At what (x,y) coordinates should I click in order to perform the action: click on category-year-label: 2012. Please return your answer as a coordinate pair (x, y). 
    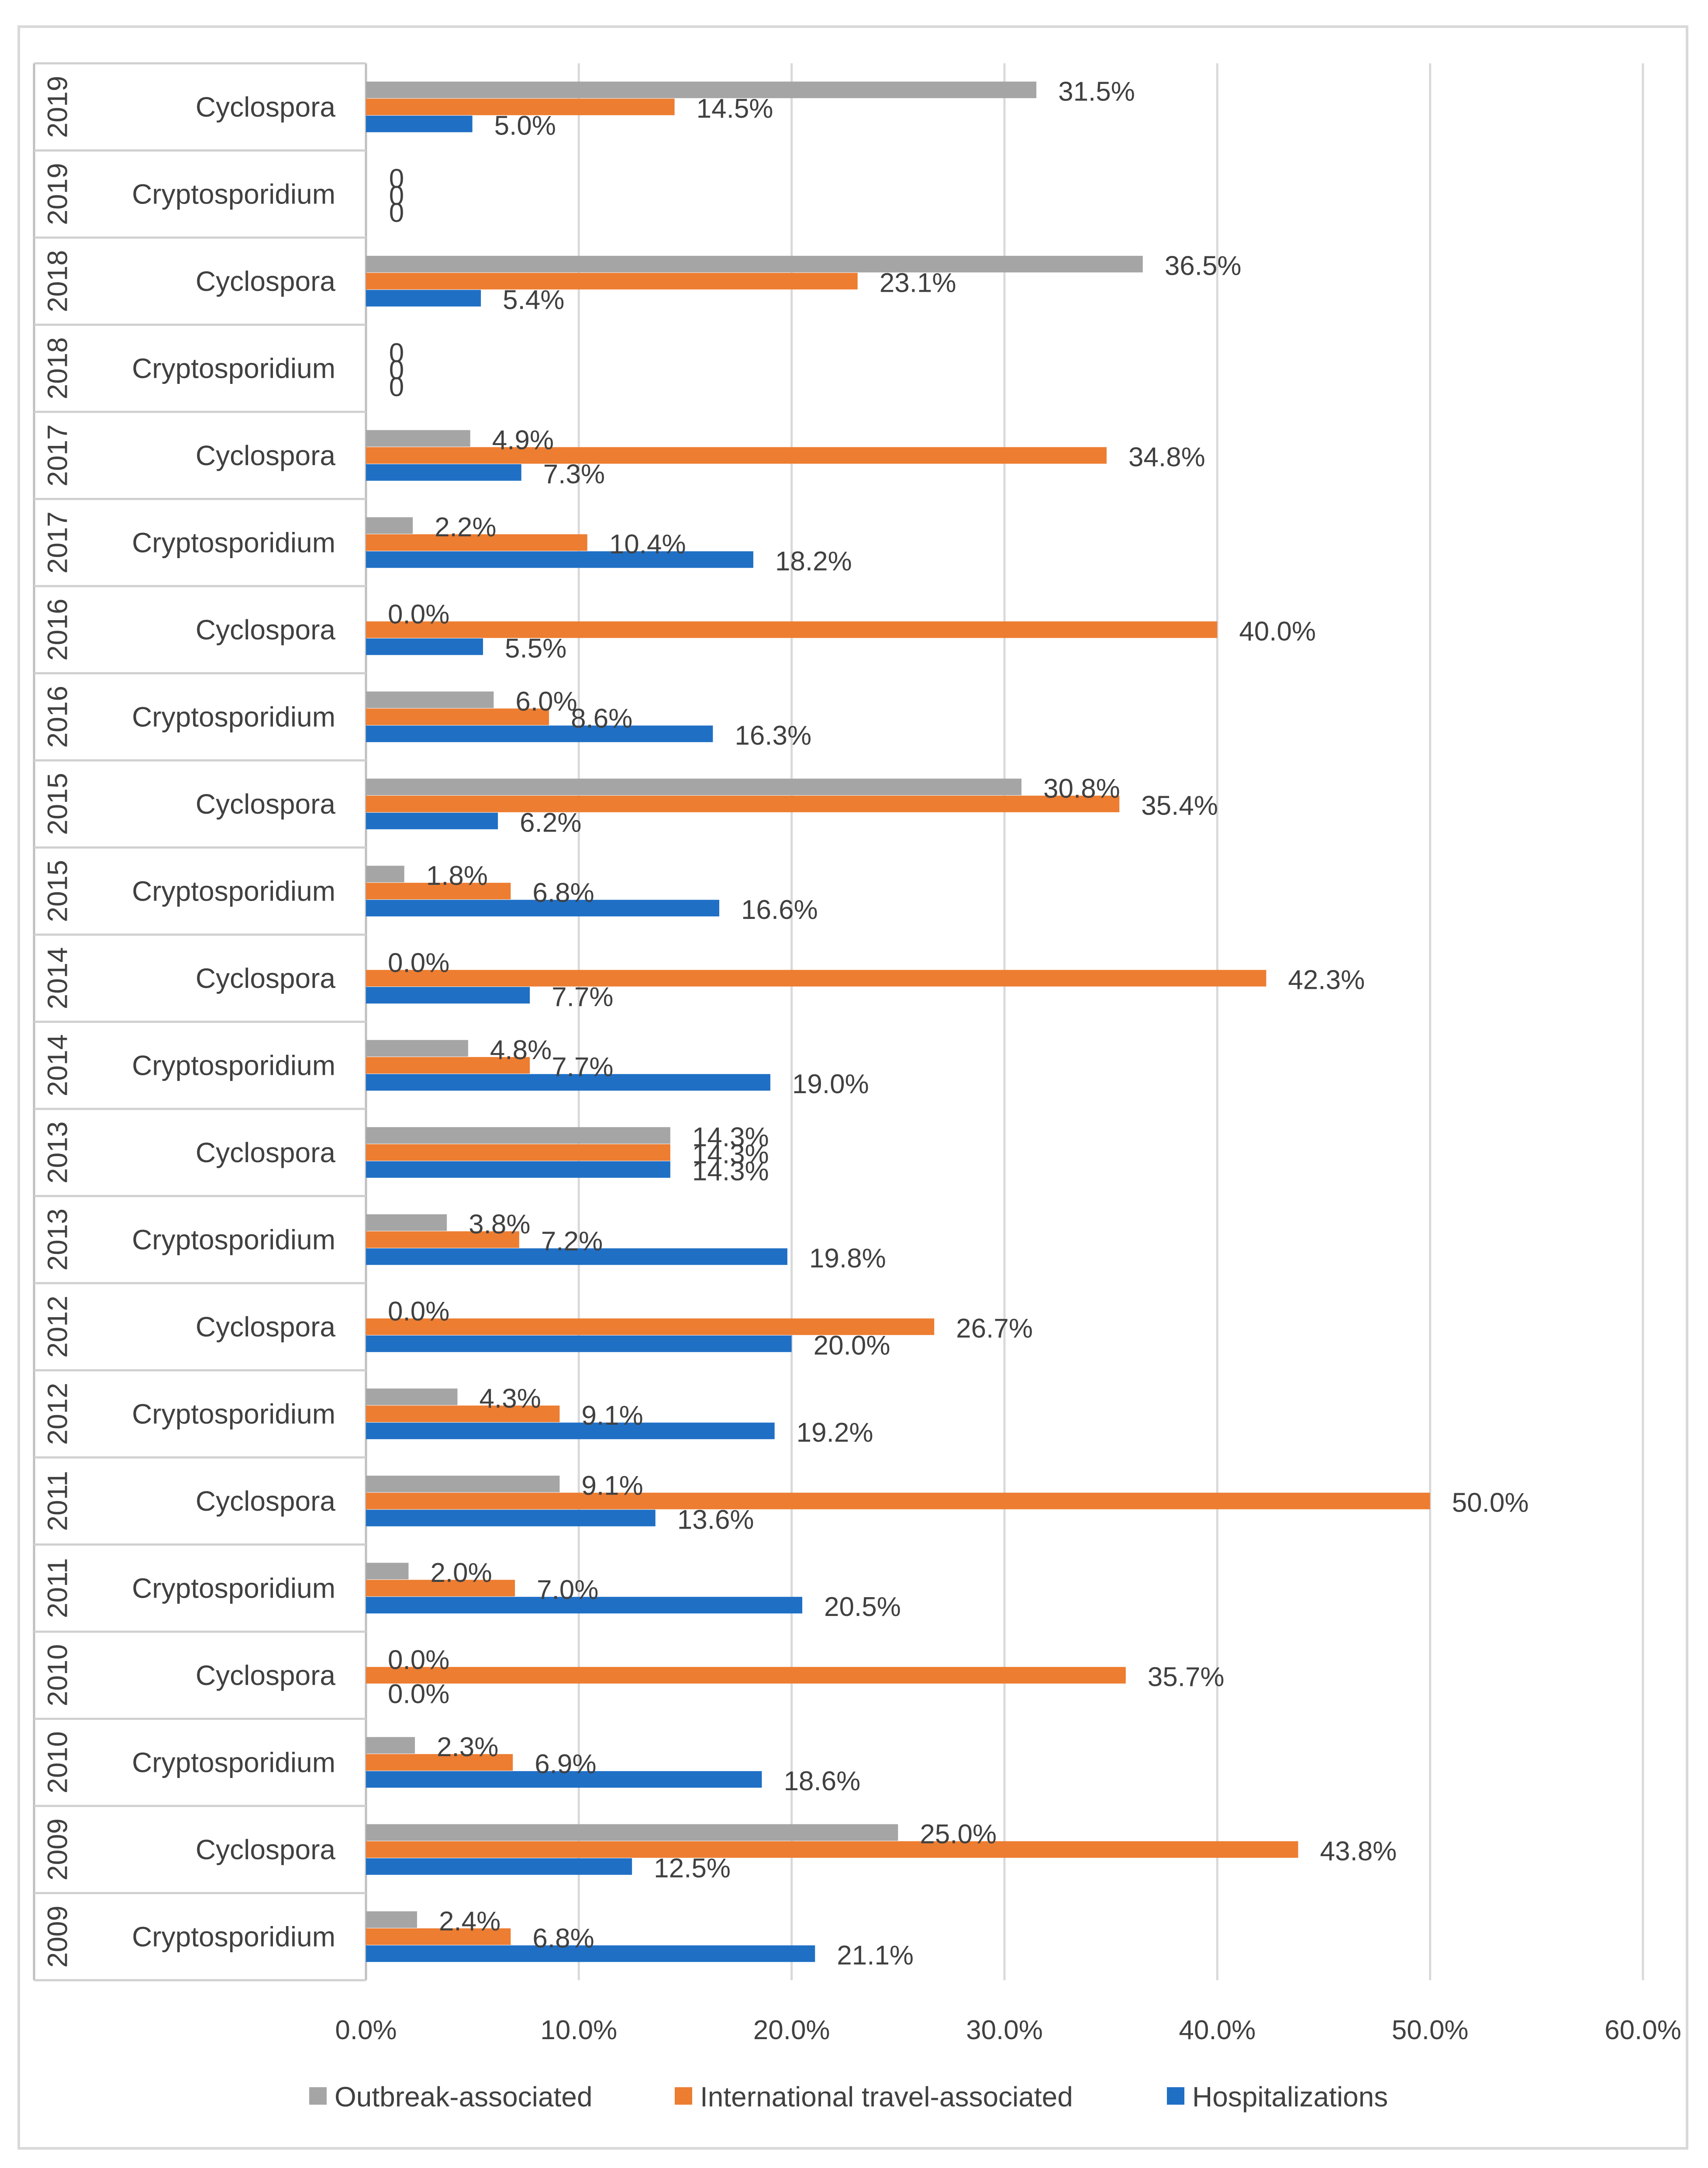
    Looking at the image, I should click on (57, 1414).